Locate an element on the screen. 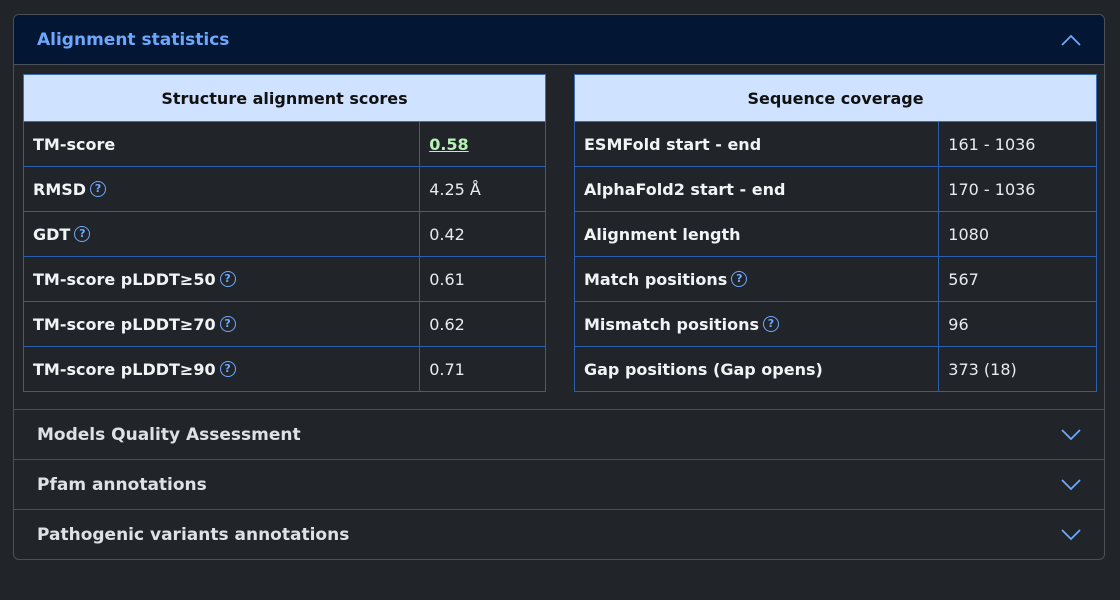  row-value: 567 is located at coordinates (1017, 279).